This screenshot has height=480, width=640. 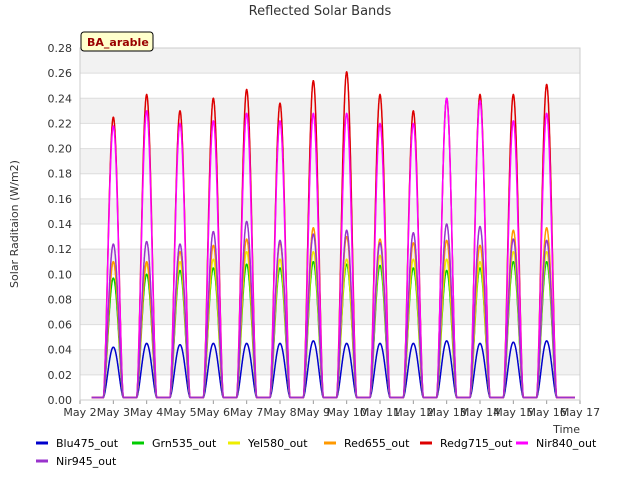 I want to click on x-tick-label: May 2, so click(x=79, y=412).